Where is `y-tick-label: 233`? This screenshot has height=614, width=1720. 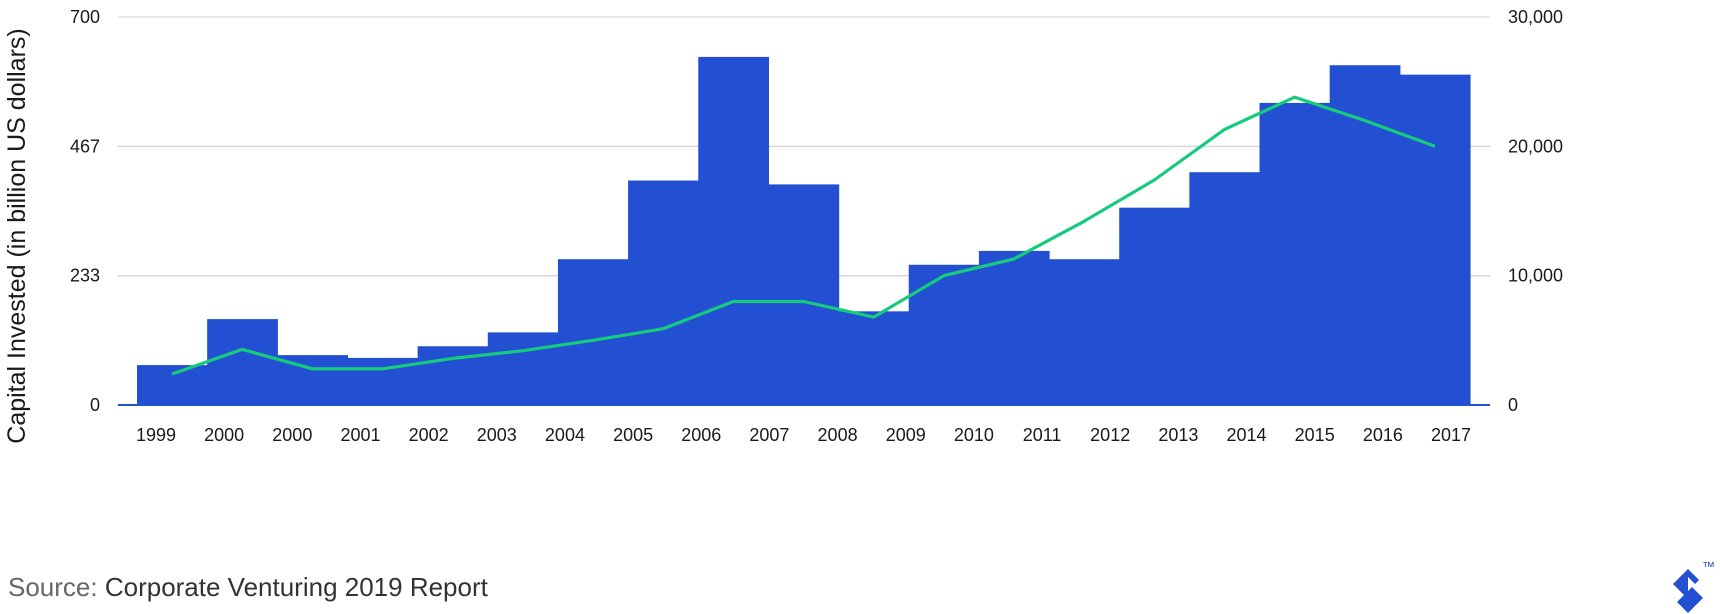
y-tick-label: 233 is located at coordinates (85, 276).